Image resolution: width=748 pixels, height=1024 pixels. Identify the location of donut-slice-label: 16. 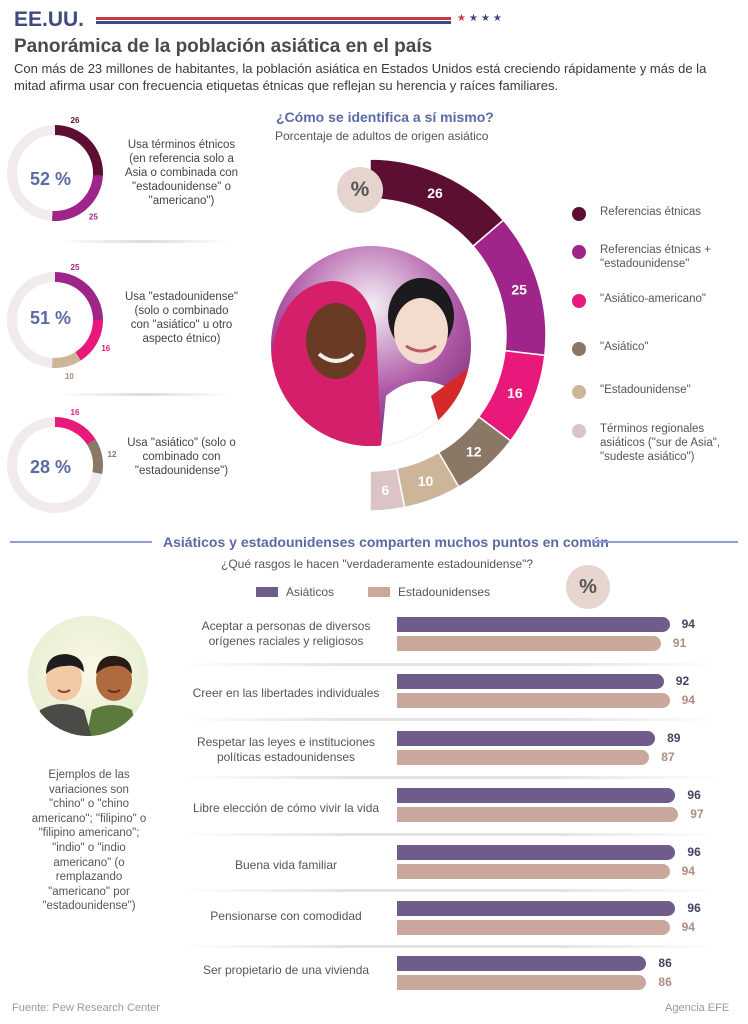
(515, 393).